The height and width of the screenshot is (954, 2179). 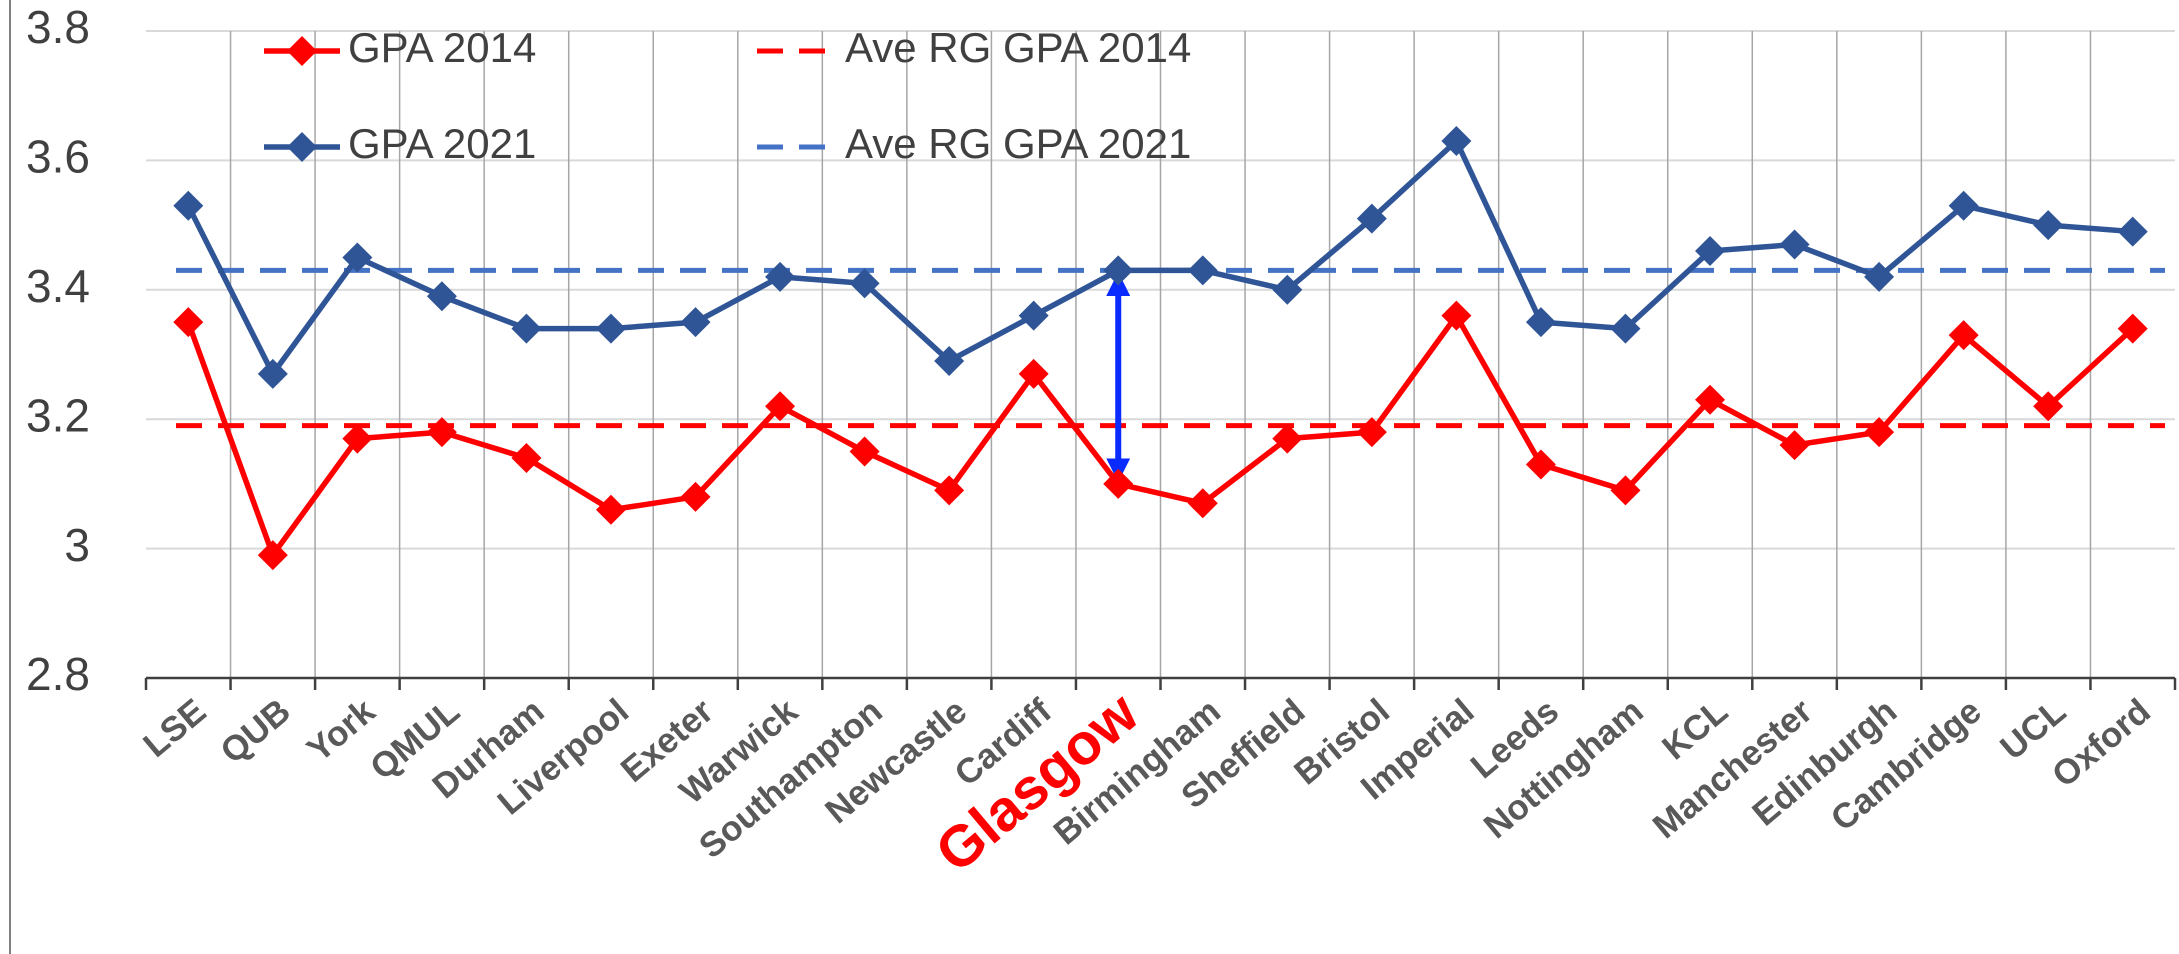 What do you see at coordinates (2101, 743) in the screenshot?
I see `x-tick-label: Oxford` at bounding box center [2101, 743].